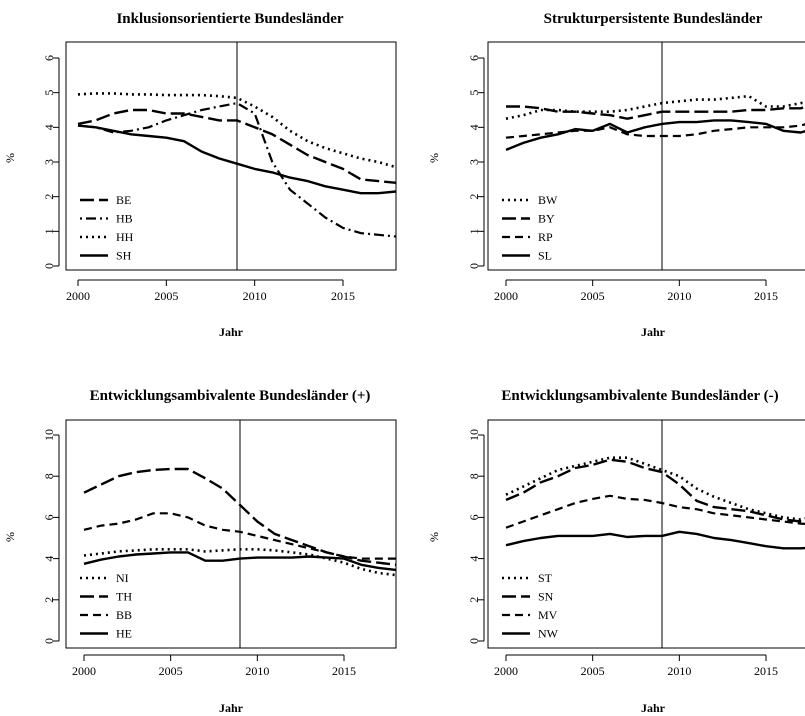  What do you see at coordinates (653, 332) in the screenshot?
I see `panel-2-xlabel: Jahr` at bounding box center [653, 332].